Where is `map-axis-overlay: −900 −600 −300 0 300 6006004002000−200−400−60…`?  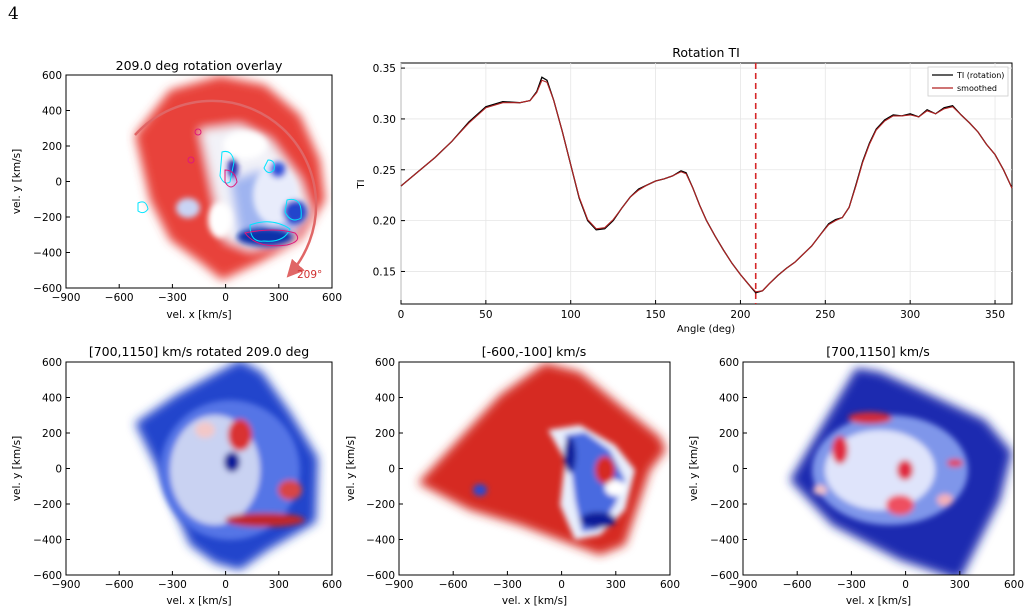 map-axis-overlay: −900 −600 −300 0 300 6006004002000−200−400−60… is located at coordinates (176, 195).